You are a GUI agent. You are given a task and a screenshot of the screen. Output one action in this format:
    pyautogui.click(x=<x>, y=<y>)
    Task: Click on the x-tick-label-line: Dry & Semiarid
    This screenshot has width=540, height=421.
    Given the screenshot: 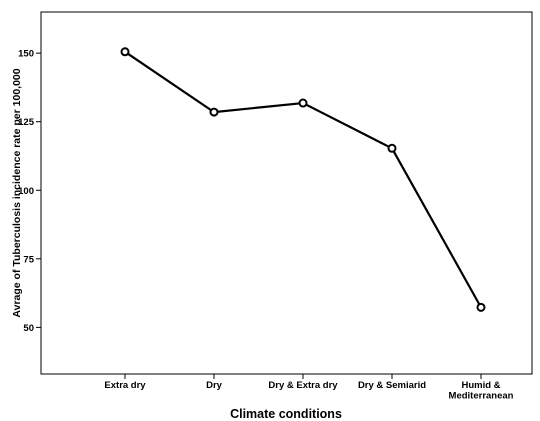 What is the action you would take?
    pyautogui.click(x=392, y=385)
    